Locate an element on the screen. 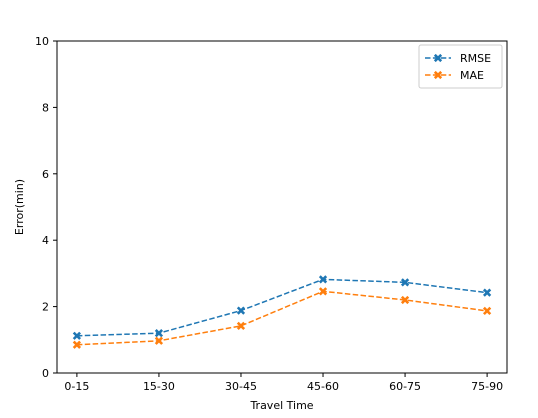 The height and width of the screenshot is (418, 538). y-tick-label: 10 is located at coordinates (42, 41).